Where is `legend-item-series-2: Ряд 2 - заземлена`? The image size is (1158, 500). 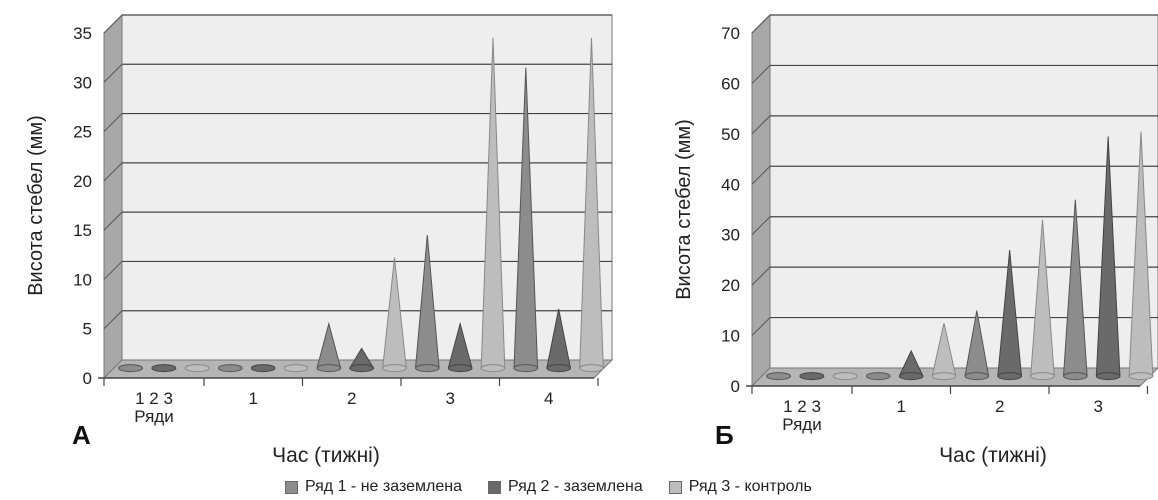 legend-item-series-2: Ряд 2 - заземлена is located at coordinates (565, 487).